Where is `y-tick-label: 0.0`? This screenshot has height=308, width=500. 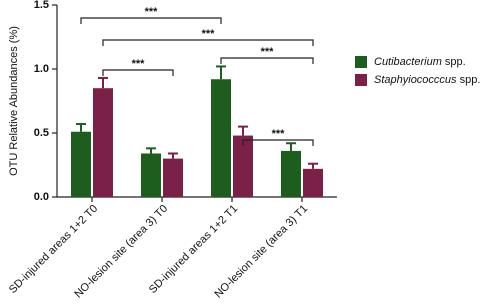
y-tick-label: 0.0 is located at coordinates (41, 197).